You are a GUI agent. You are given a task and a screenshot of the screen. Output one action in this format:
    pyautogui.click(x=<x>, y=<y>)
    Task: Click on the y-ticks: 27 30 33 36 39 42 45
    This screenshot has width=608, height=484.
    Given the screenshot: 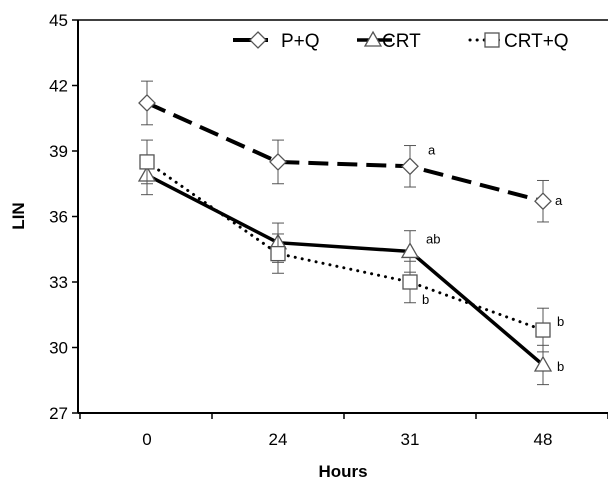 What is the action you would take?
    pyautogui.click(x=63, y=217)
    